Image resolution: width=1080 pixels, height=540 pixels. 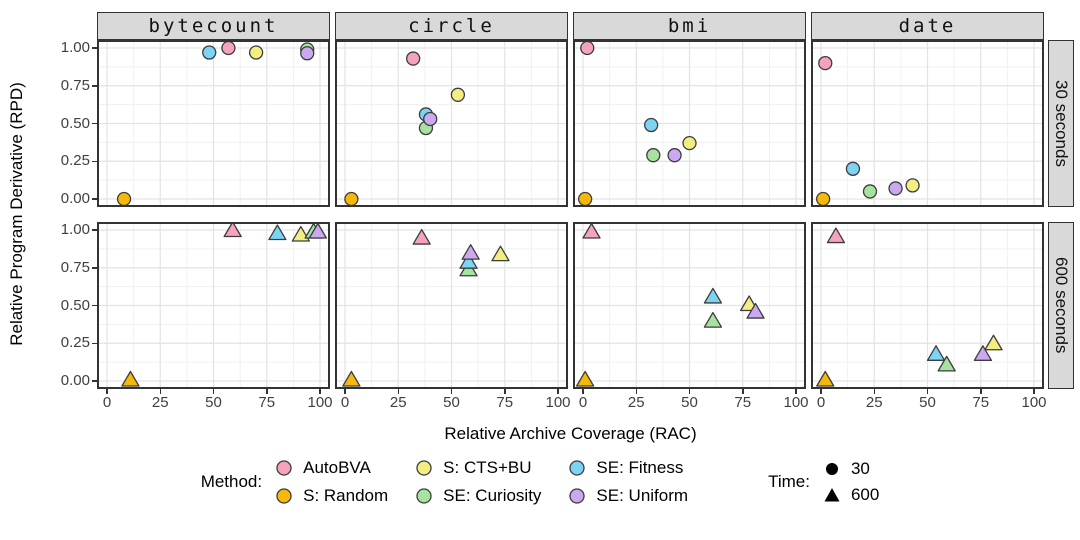 I want to click on time-key-circle-icon, so click(x=832, y=469).